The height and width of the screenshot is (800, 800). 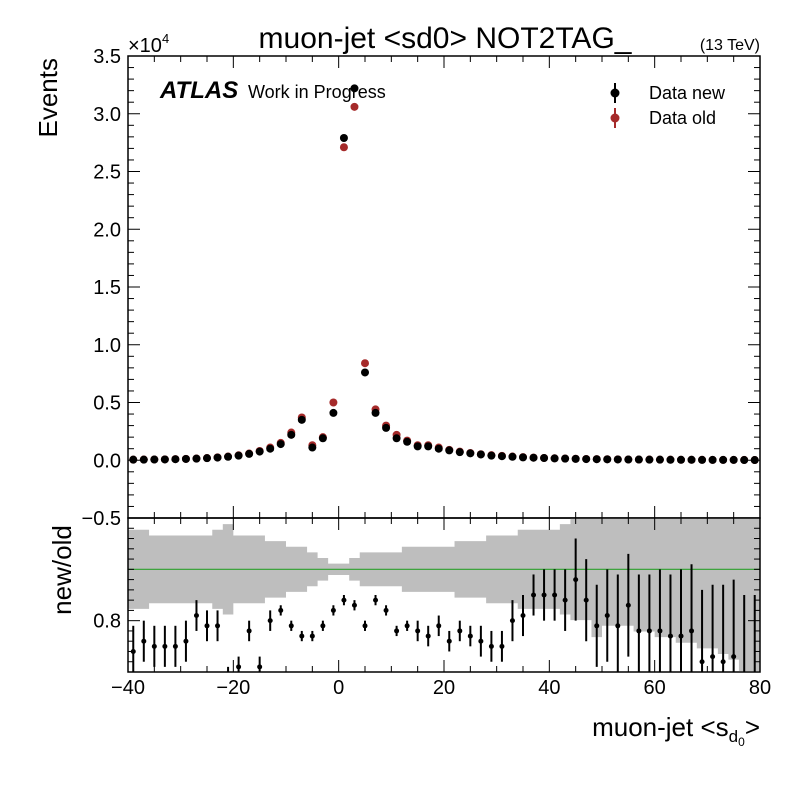 What do you see at coordinates (198, 90) in the screenshot?
I see `atlas-label: ATLAS` at bounding box center [198, 90].